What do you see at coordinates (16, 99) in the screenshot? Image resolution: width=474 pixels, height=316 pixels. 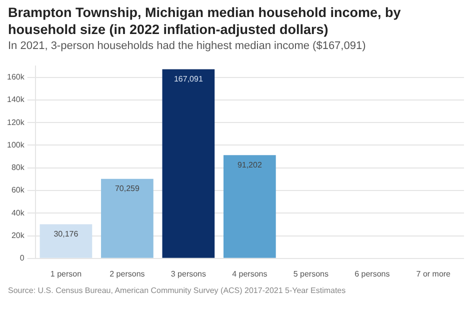 I see `y-tick-label: 140k` at bounding box center [16, 99].